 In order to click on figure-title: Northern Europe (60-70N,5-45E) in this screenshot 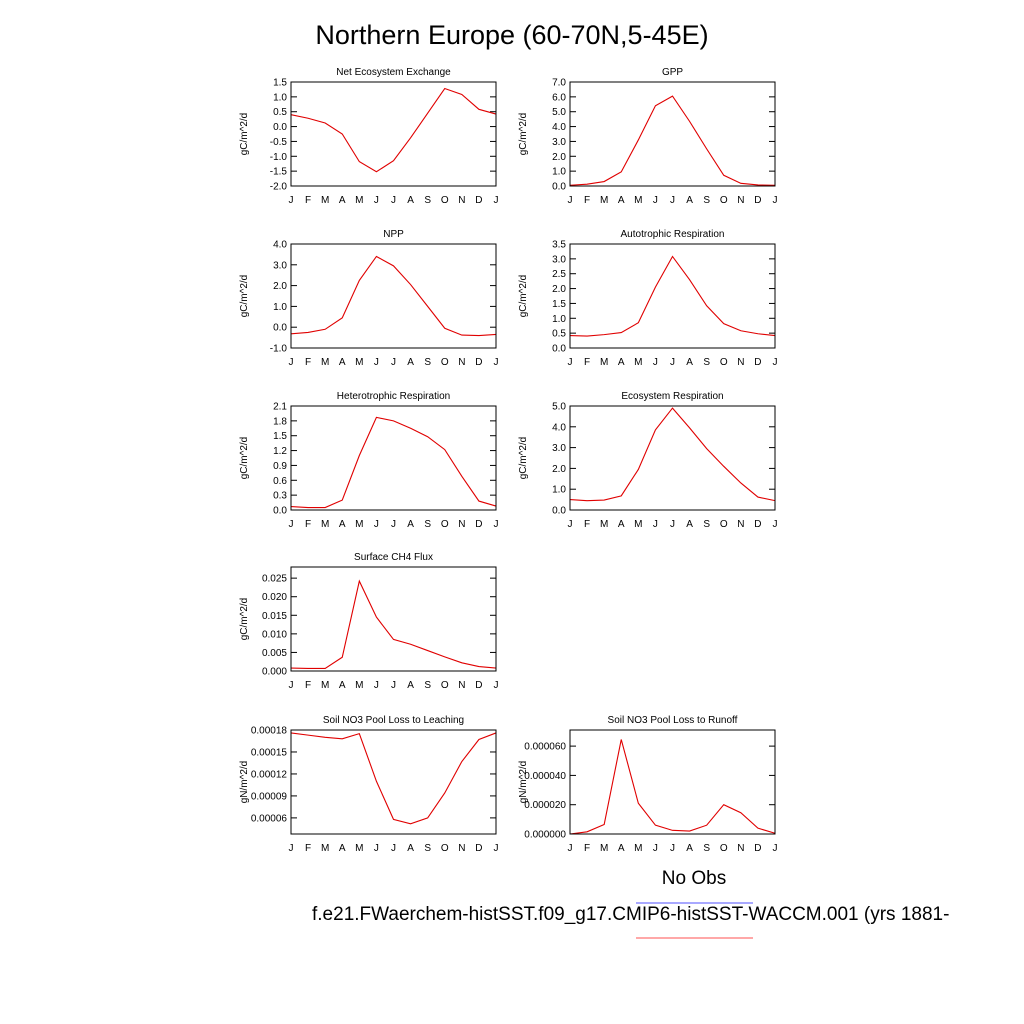, I will do `click(511, 35)`.